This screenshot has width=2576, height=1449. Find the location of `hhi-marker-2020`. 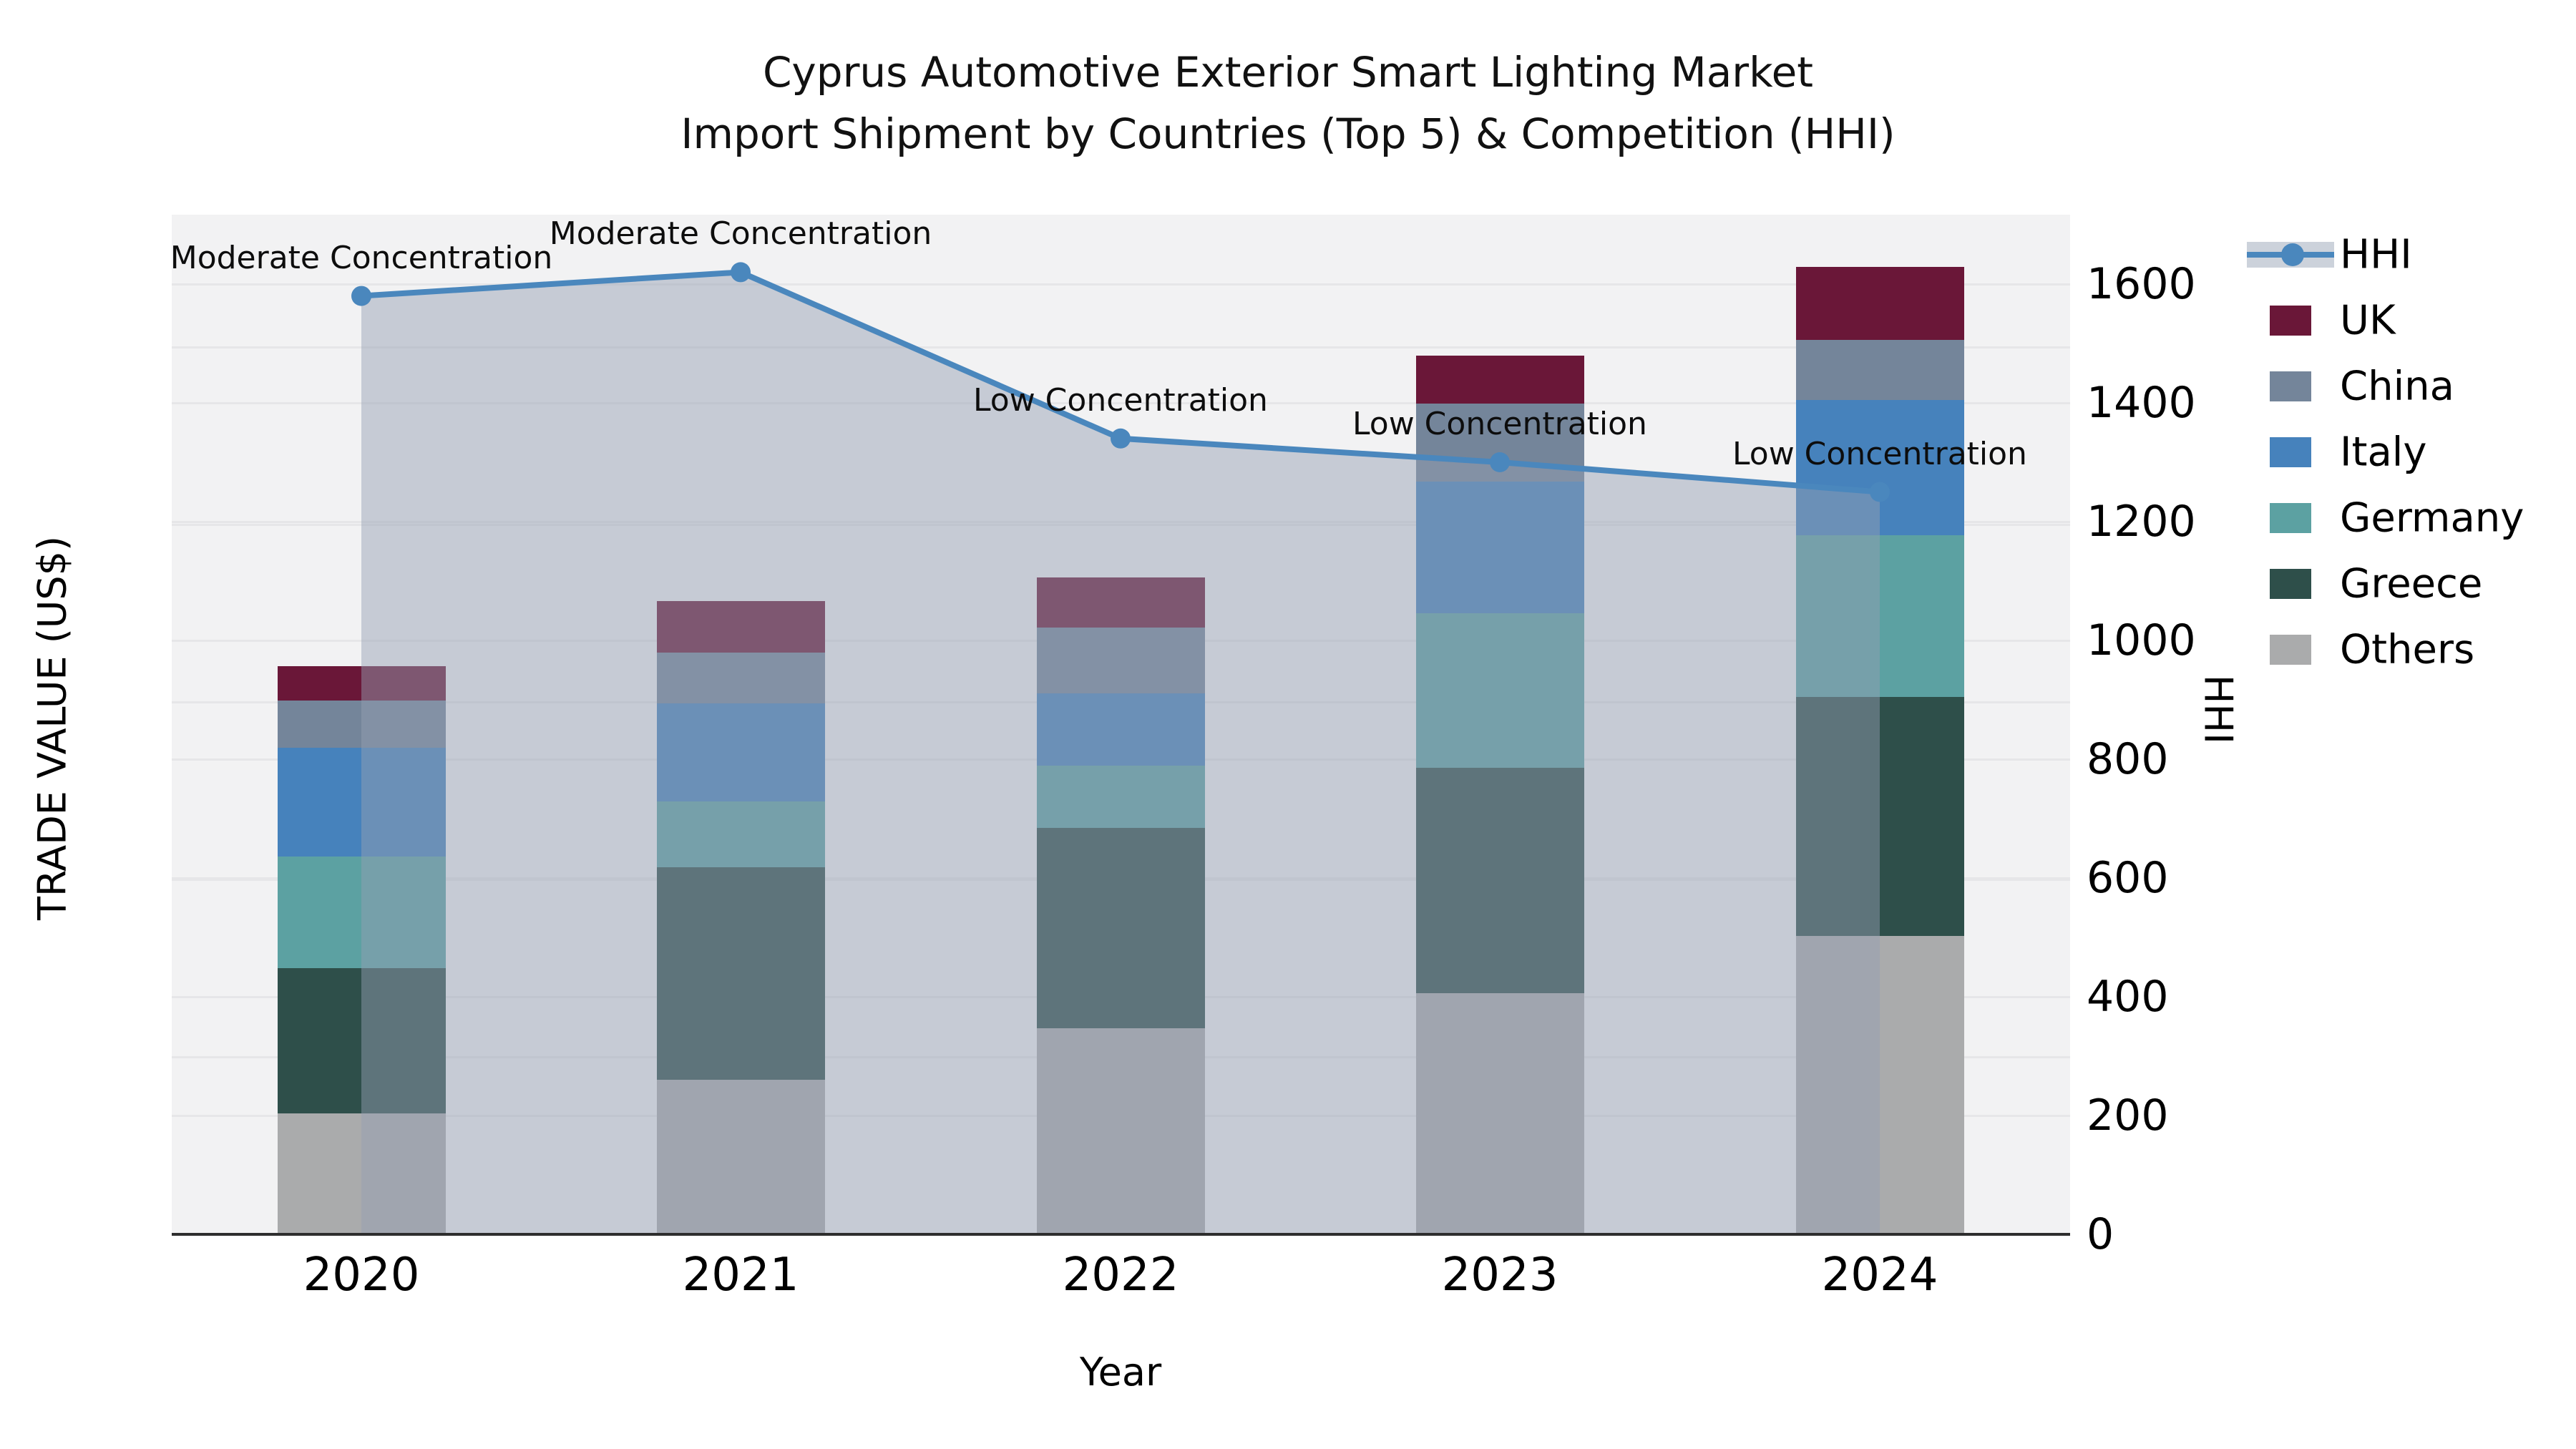

hhi-marker-2020 is located at coordinates (361, 296).